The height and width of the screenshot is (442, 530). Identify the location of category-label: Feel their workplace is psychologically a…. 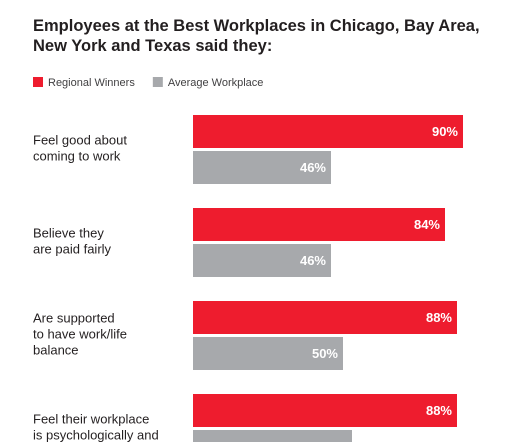
(96, 427).